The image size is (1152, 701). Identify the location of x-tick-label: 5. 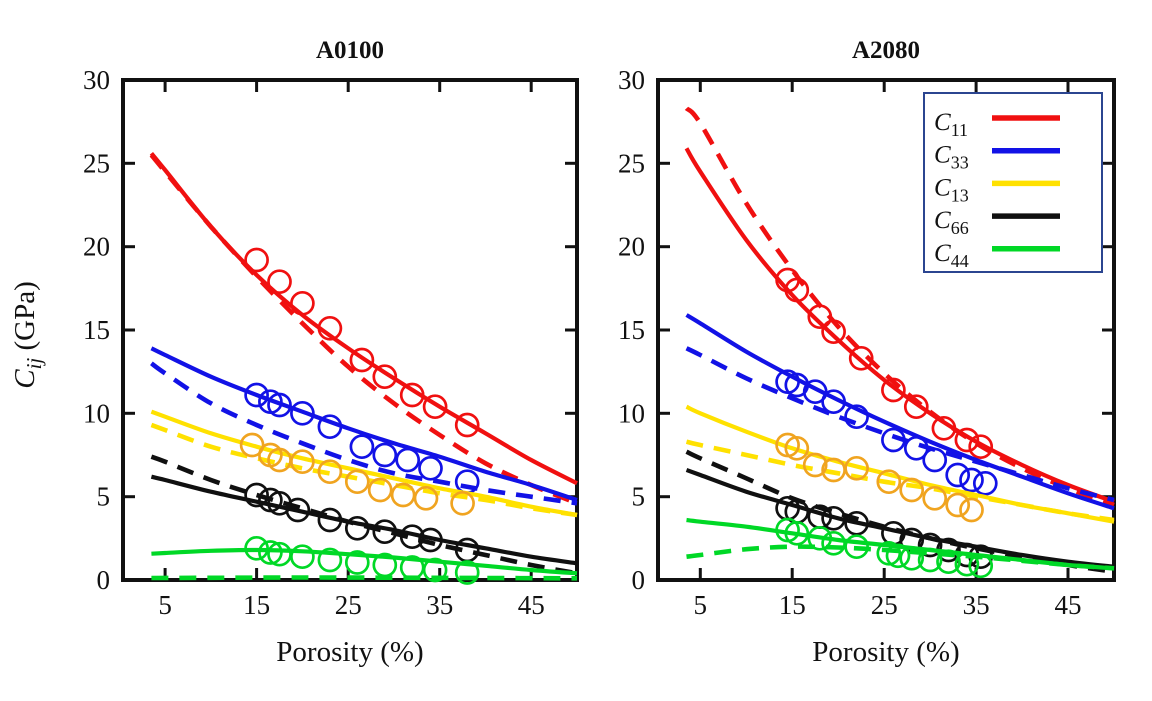
(701, 605).